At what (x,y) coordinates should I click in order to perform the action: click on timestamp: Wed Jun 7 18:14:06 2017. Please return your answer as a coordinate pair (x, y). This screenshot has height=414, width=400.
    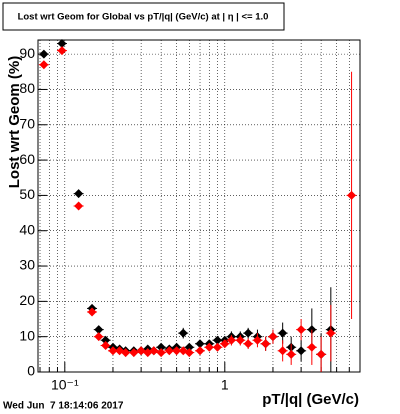
    Looking at the image, I should click on (63, 406).